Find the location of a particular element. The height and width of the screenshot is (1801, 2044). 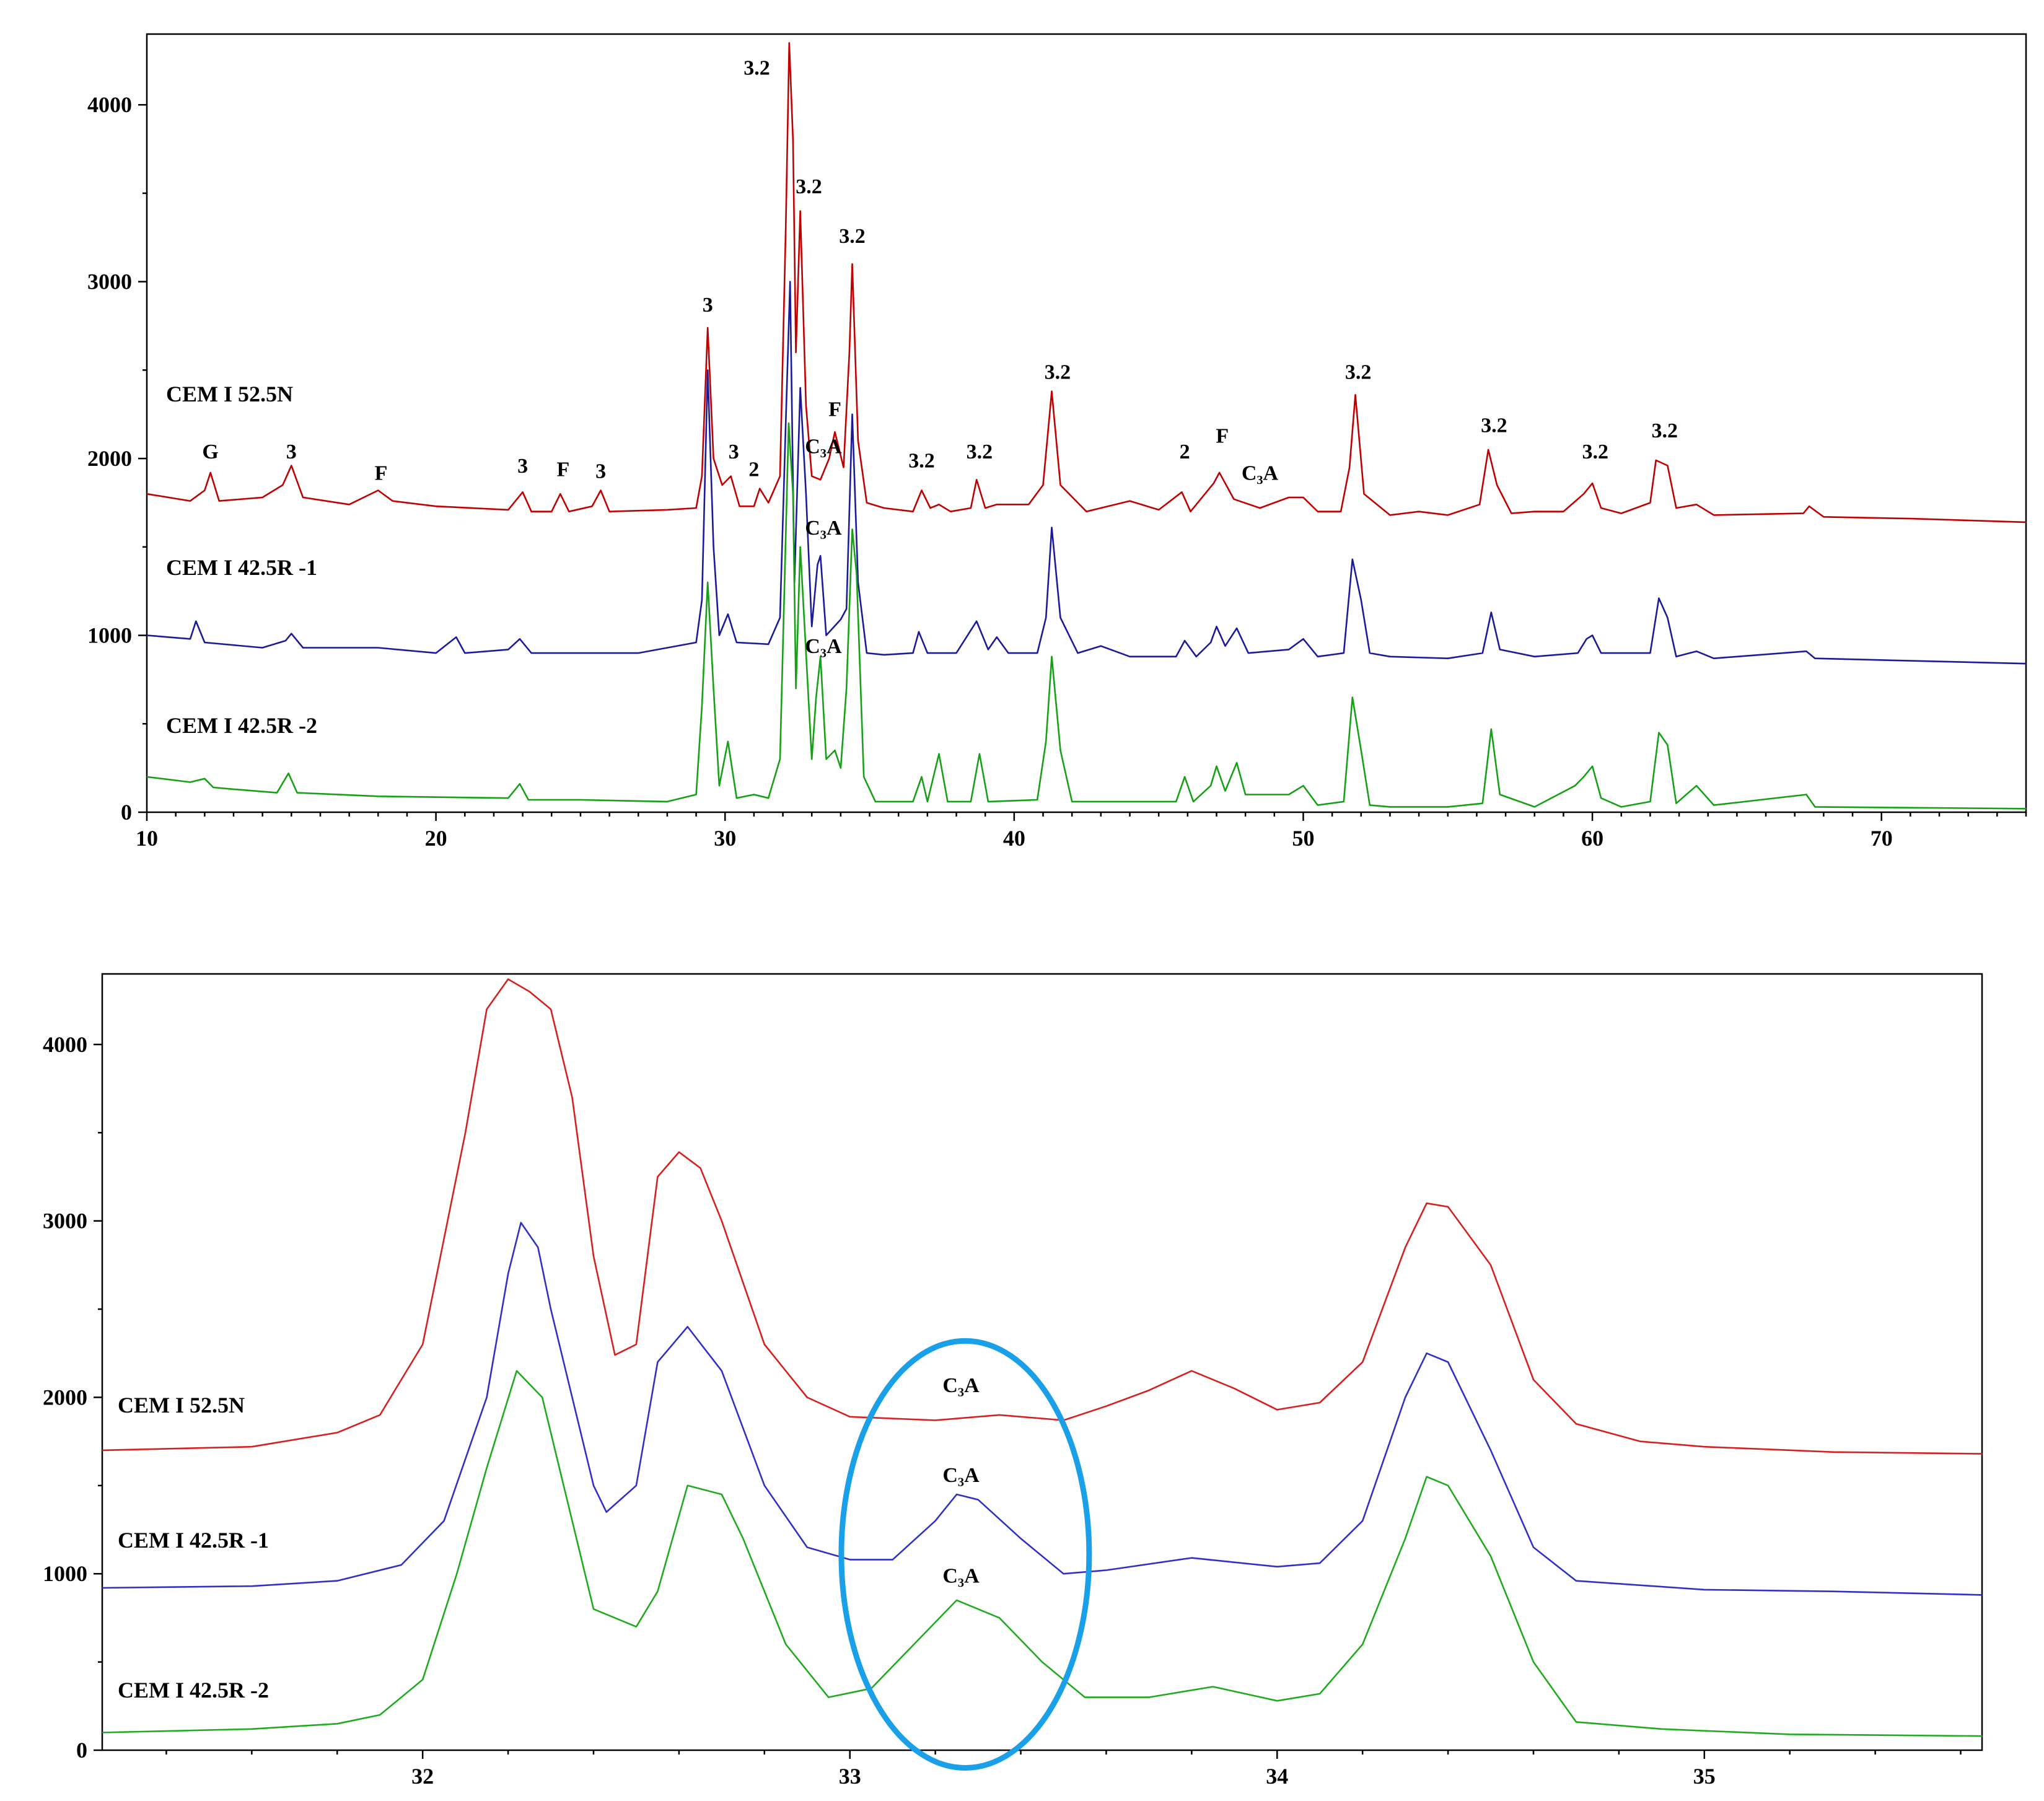

peak-annotation: G is located at coordinates (210, 451).